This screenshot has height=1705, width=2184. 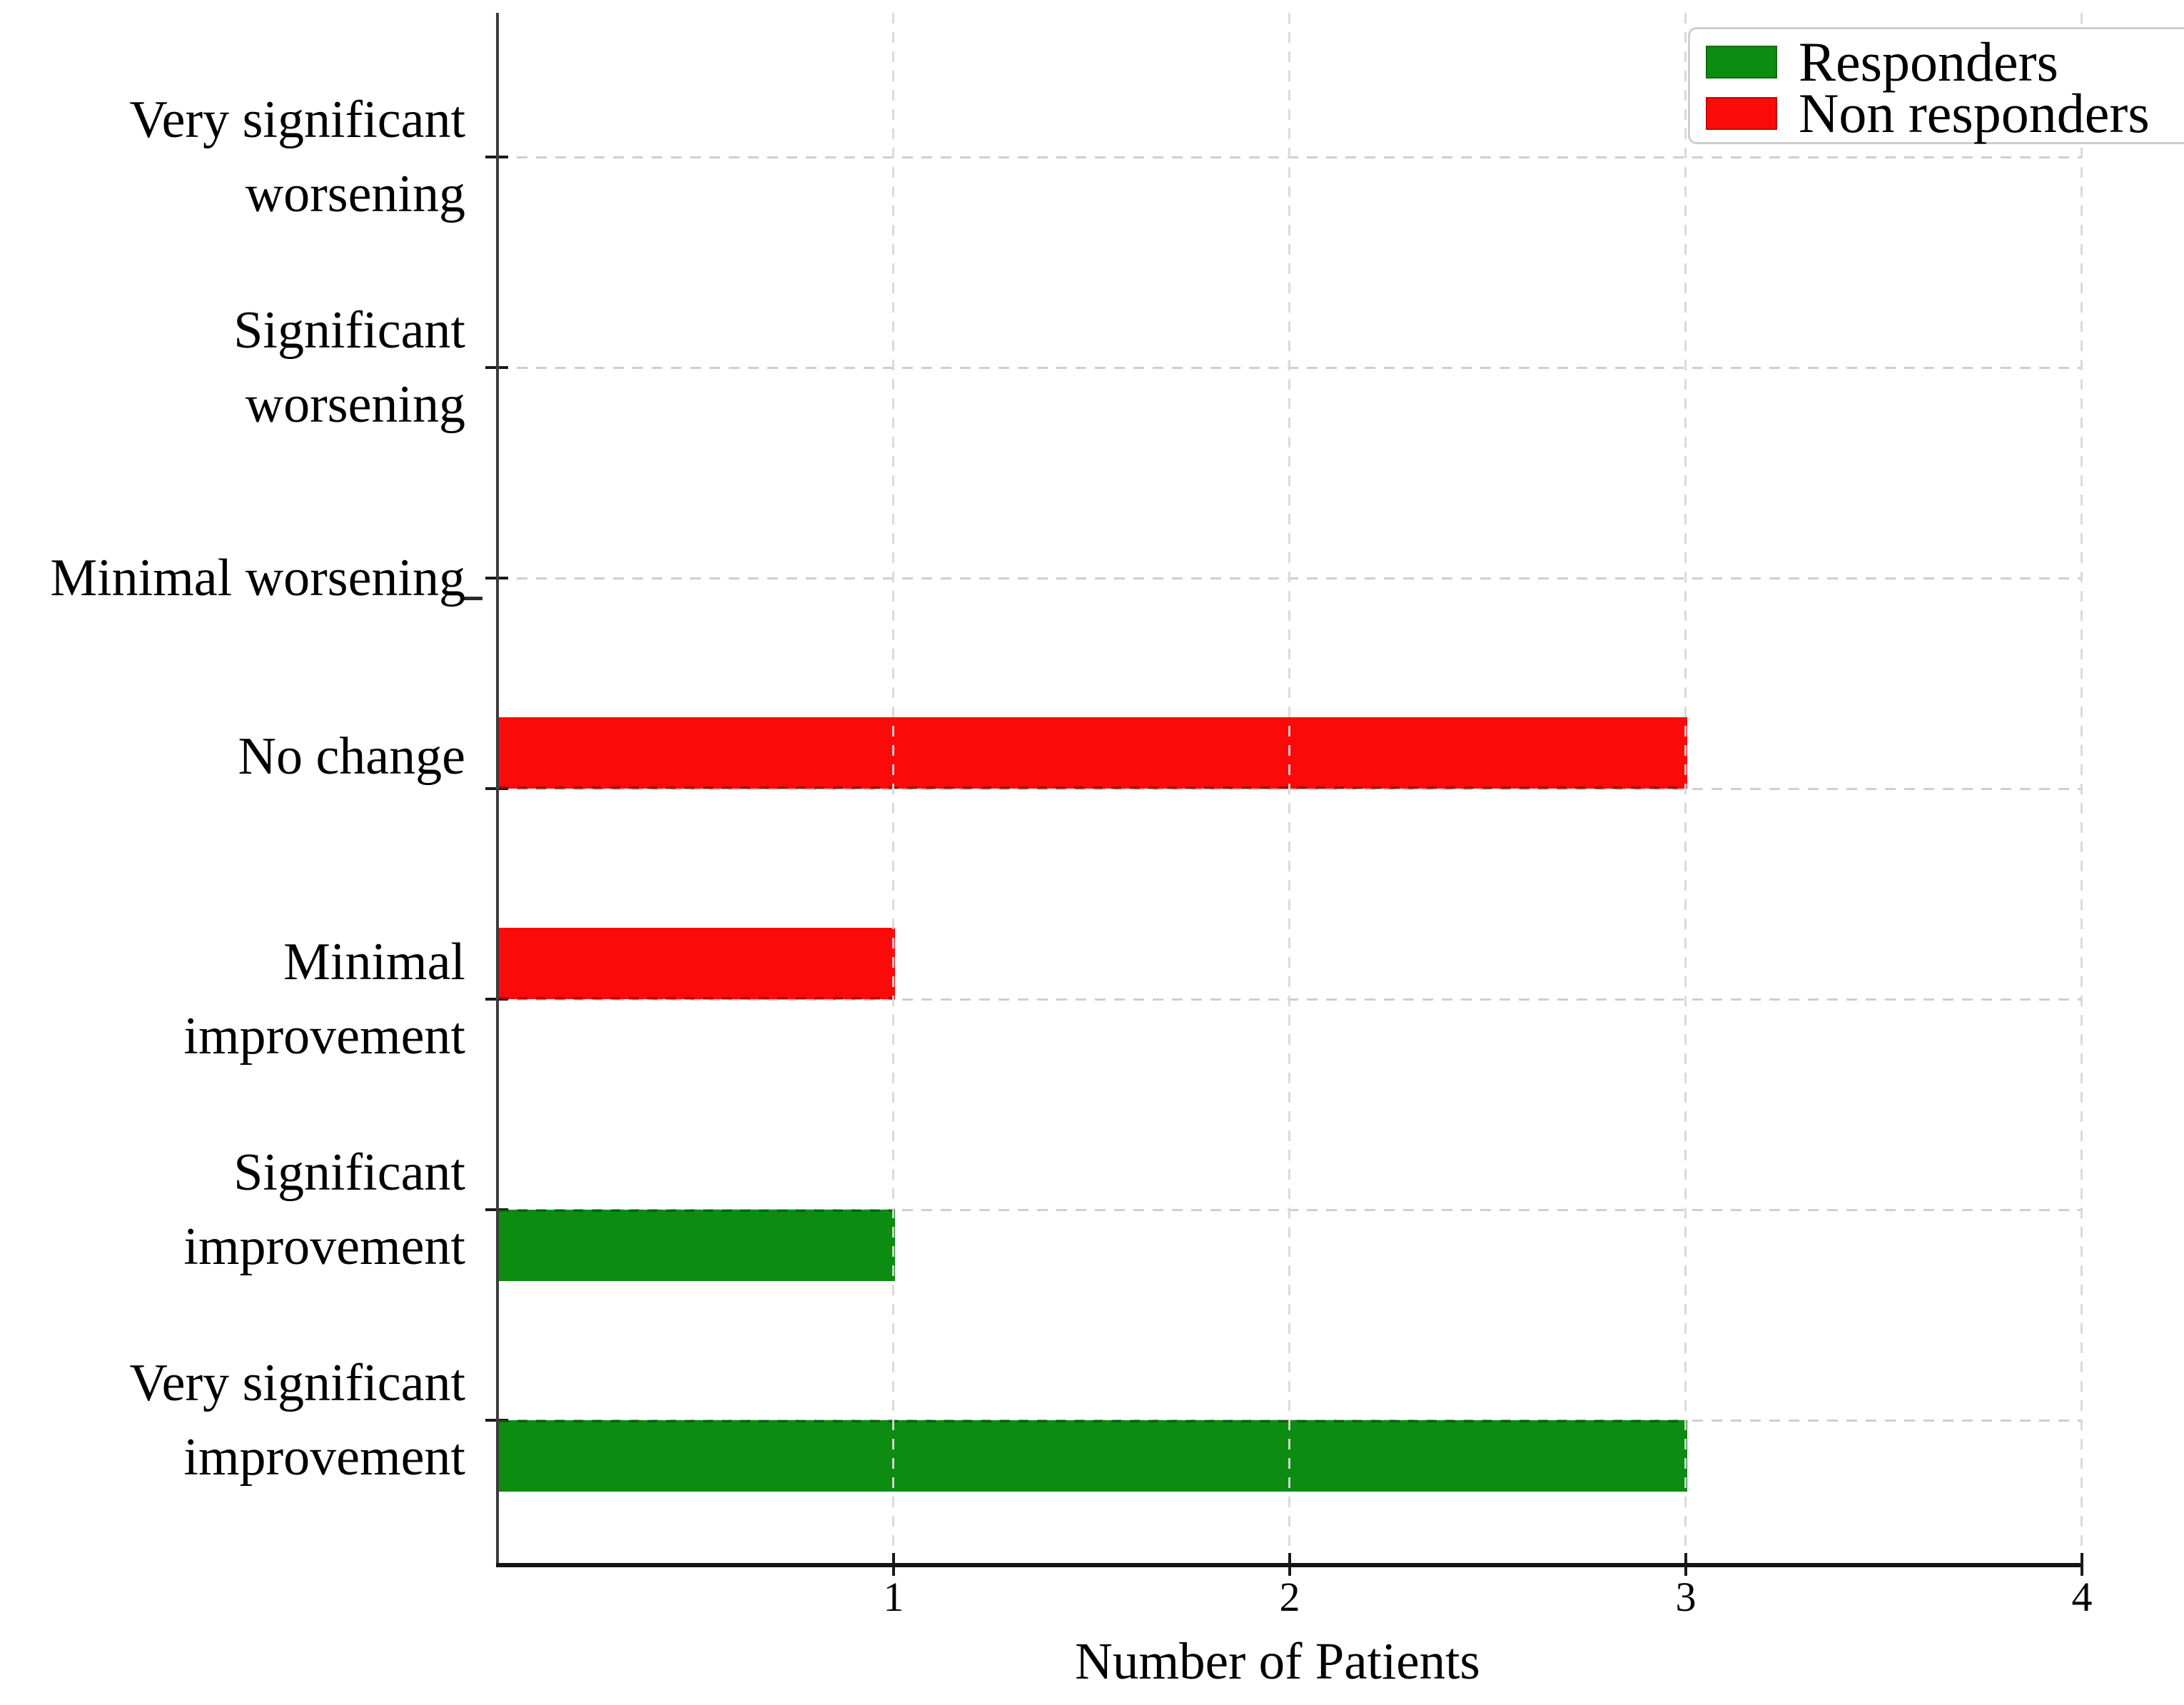 I want to click on y-axis-label-line: No change, so click(x=351, y=757).